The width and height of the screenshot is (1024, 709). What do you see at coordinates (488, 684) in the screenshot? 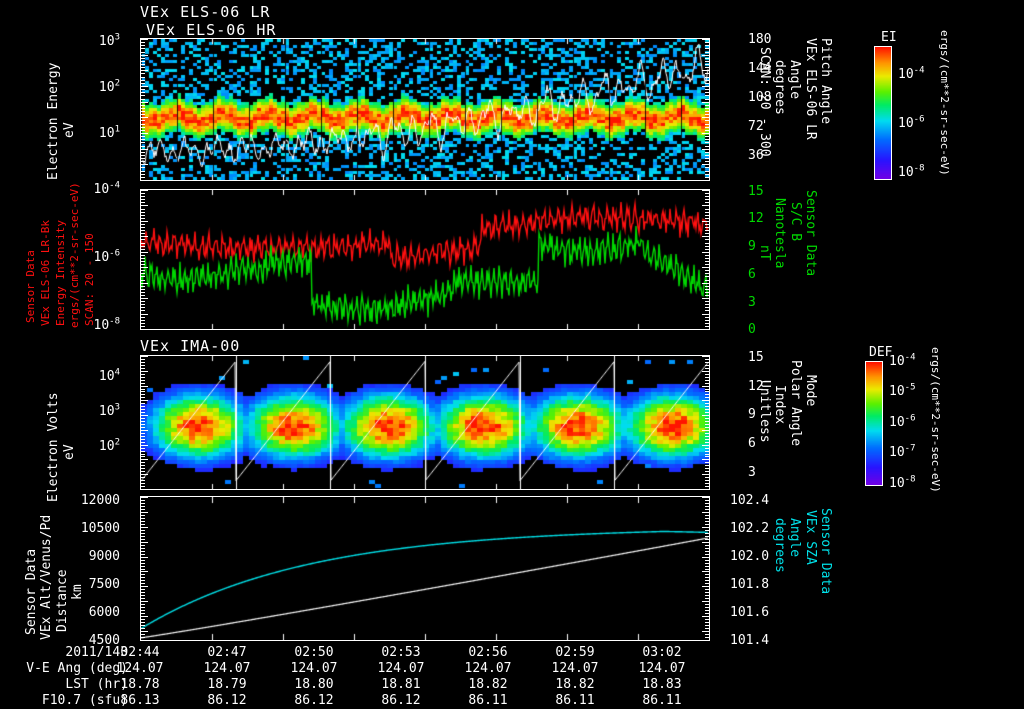
I see `table-cell-lst: 18.82` at bounding box center [488, 684].